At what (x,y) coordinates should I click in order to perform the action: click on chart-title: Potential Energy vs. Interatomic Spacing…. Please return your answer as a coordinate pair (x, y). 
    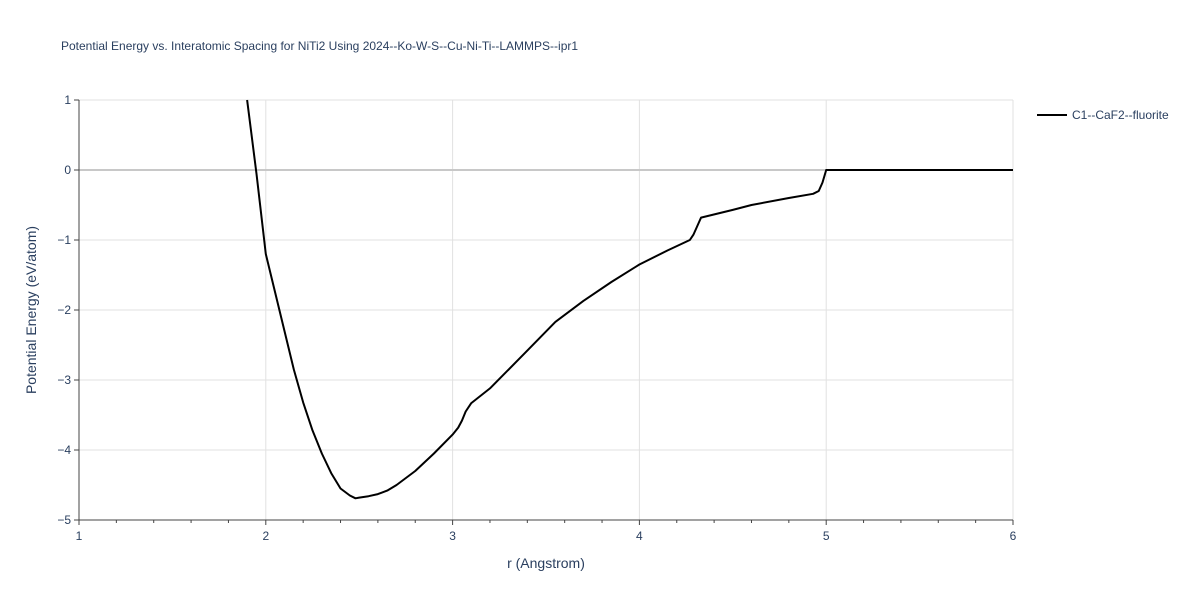
    Looking at the image, I should click on (319, 46).